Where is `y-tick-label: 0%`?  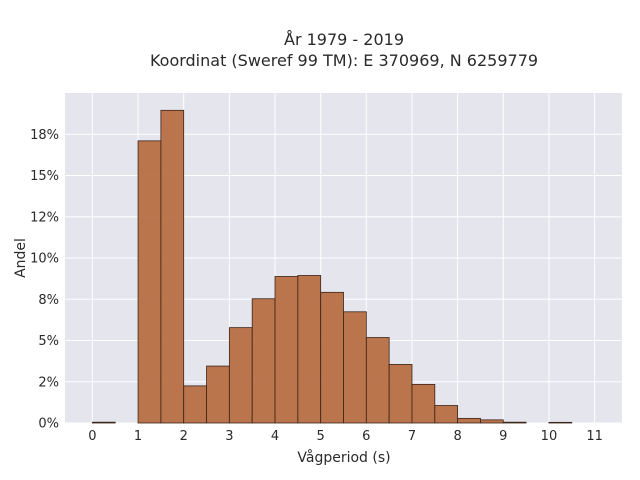 y-tick-label: 0% is located at coordinates (48, 424).